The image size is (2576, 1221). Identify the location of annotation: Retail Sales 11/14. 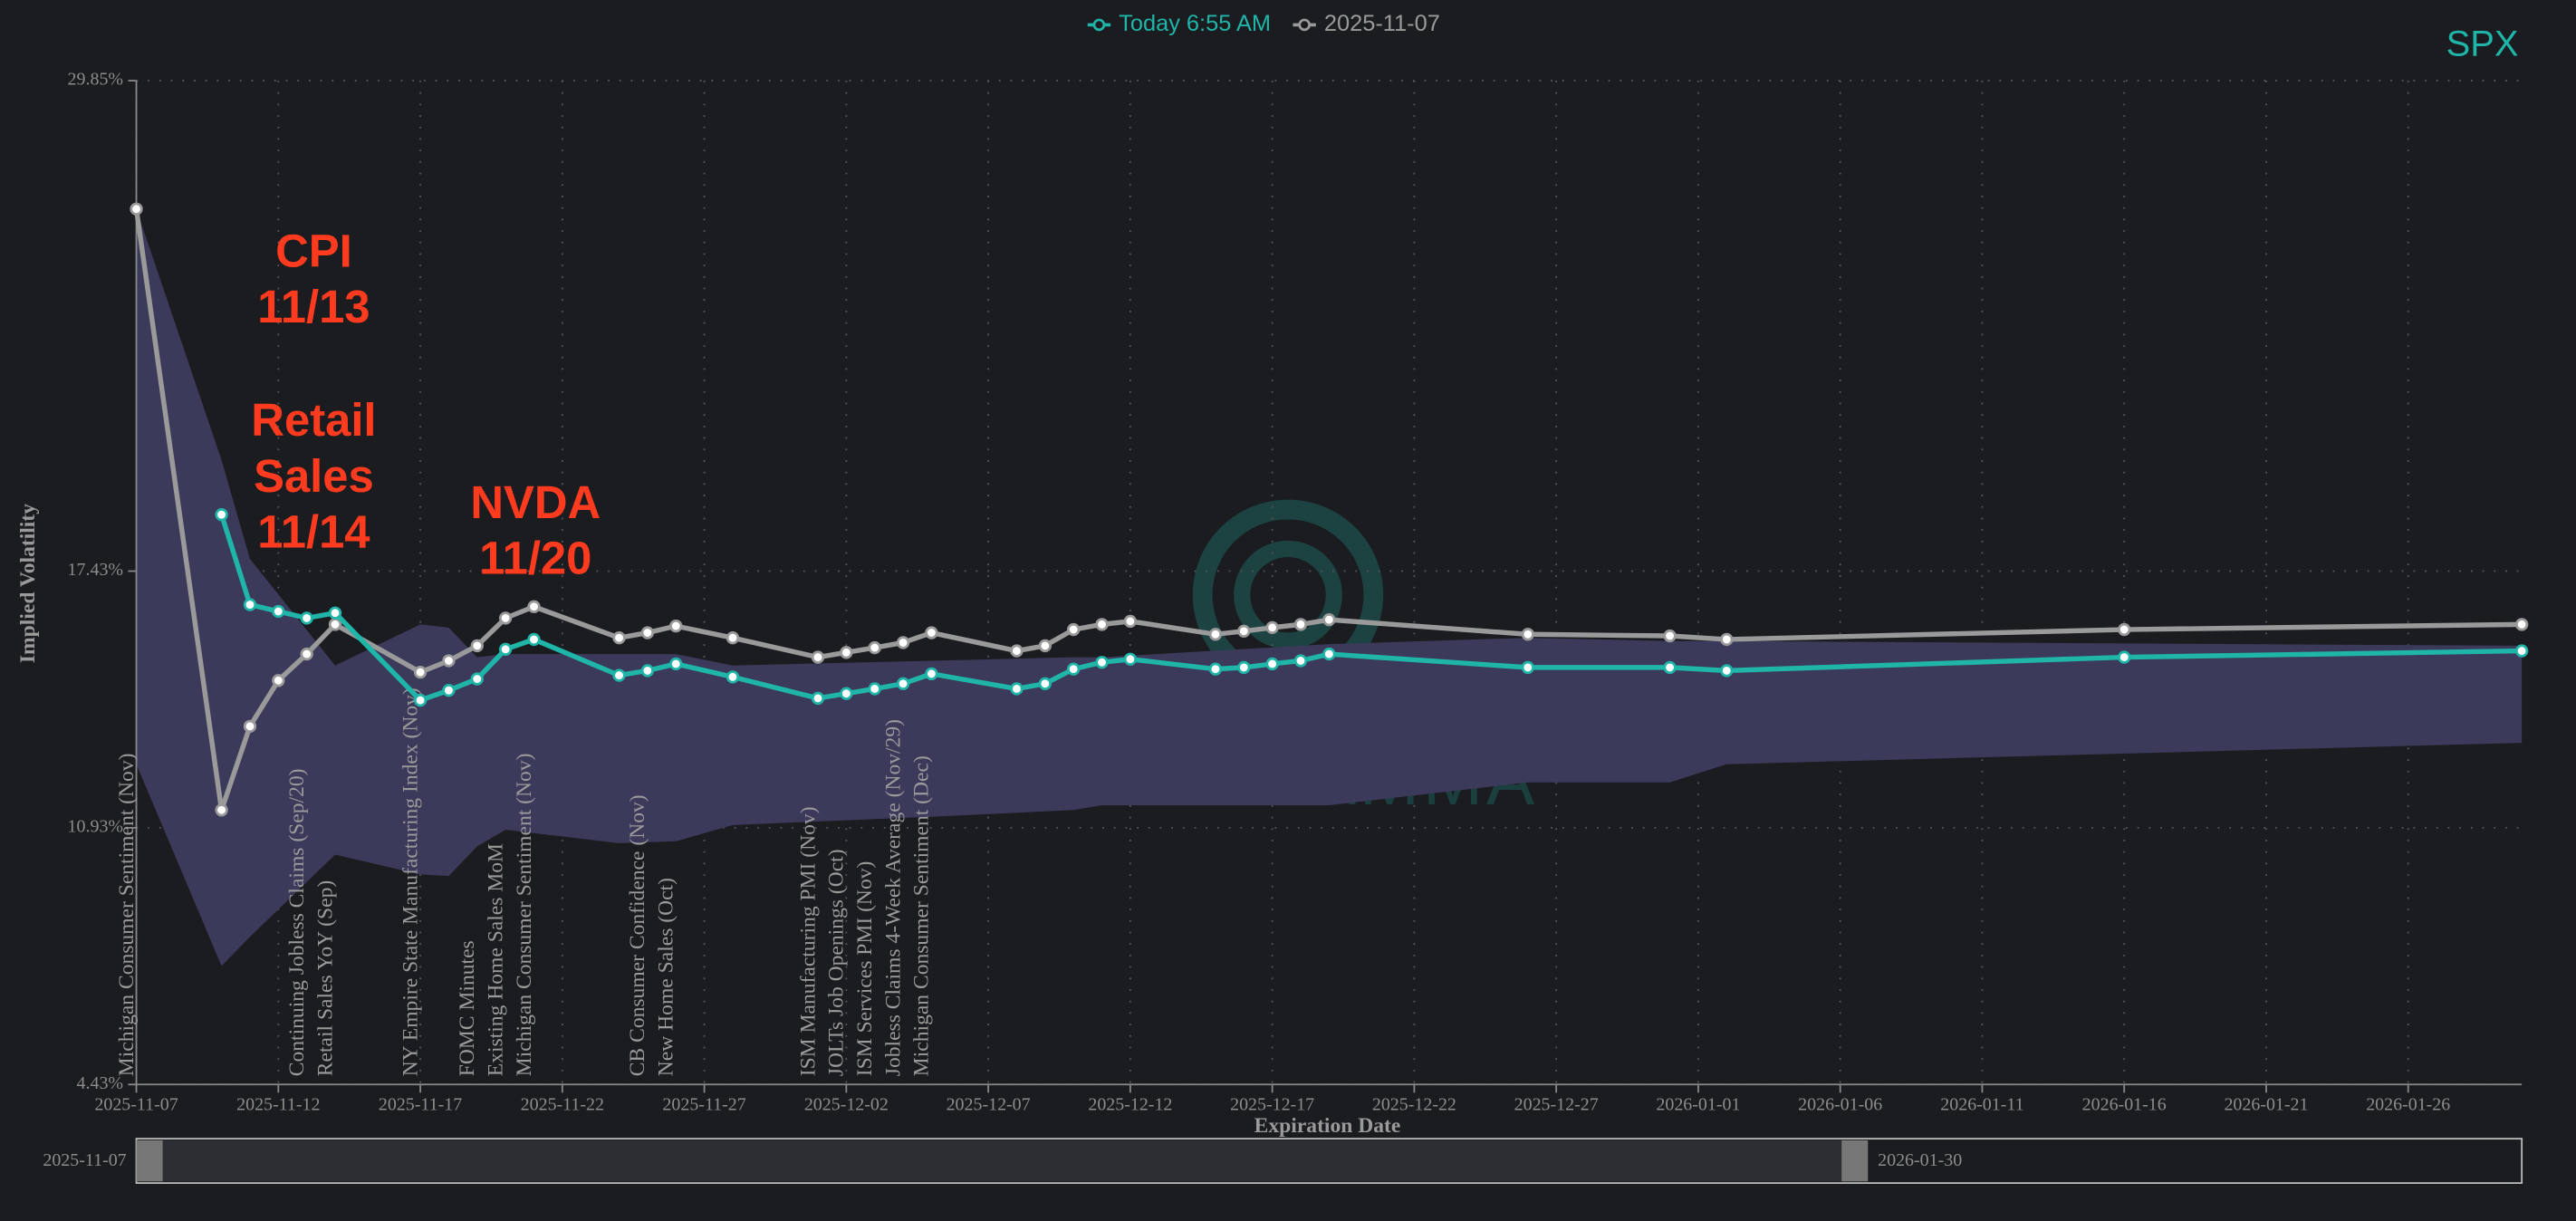
(313, 476).